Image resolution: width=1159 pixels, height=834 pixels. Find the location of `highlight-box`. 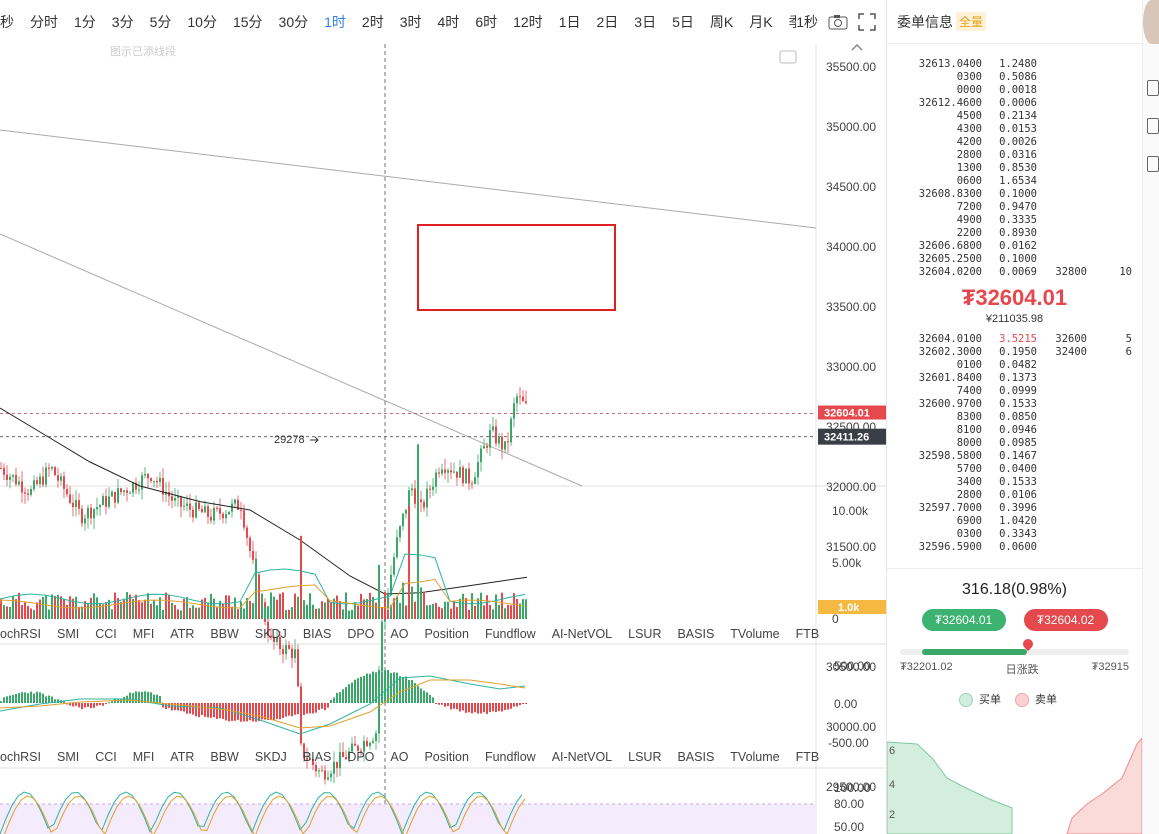

highlight-box is located at coordinates (516, 267).